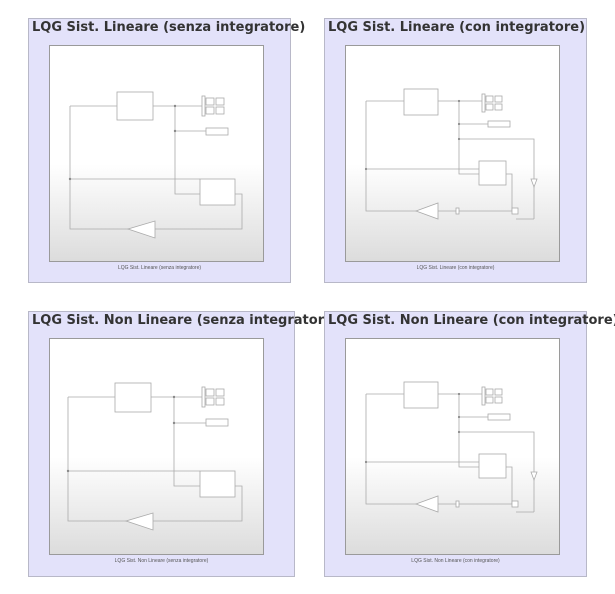 The width and height of the screenshot is (615, 594). What do you see at coordinates (455, 268) in the screenshot?
I see `panel-caption: LQG Sist. Lineare (con integratore)` at bounding box center [455, 268].